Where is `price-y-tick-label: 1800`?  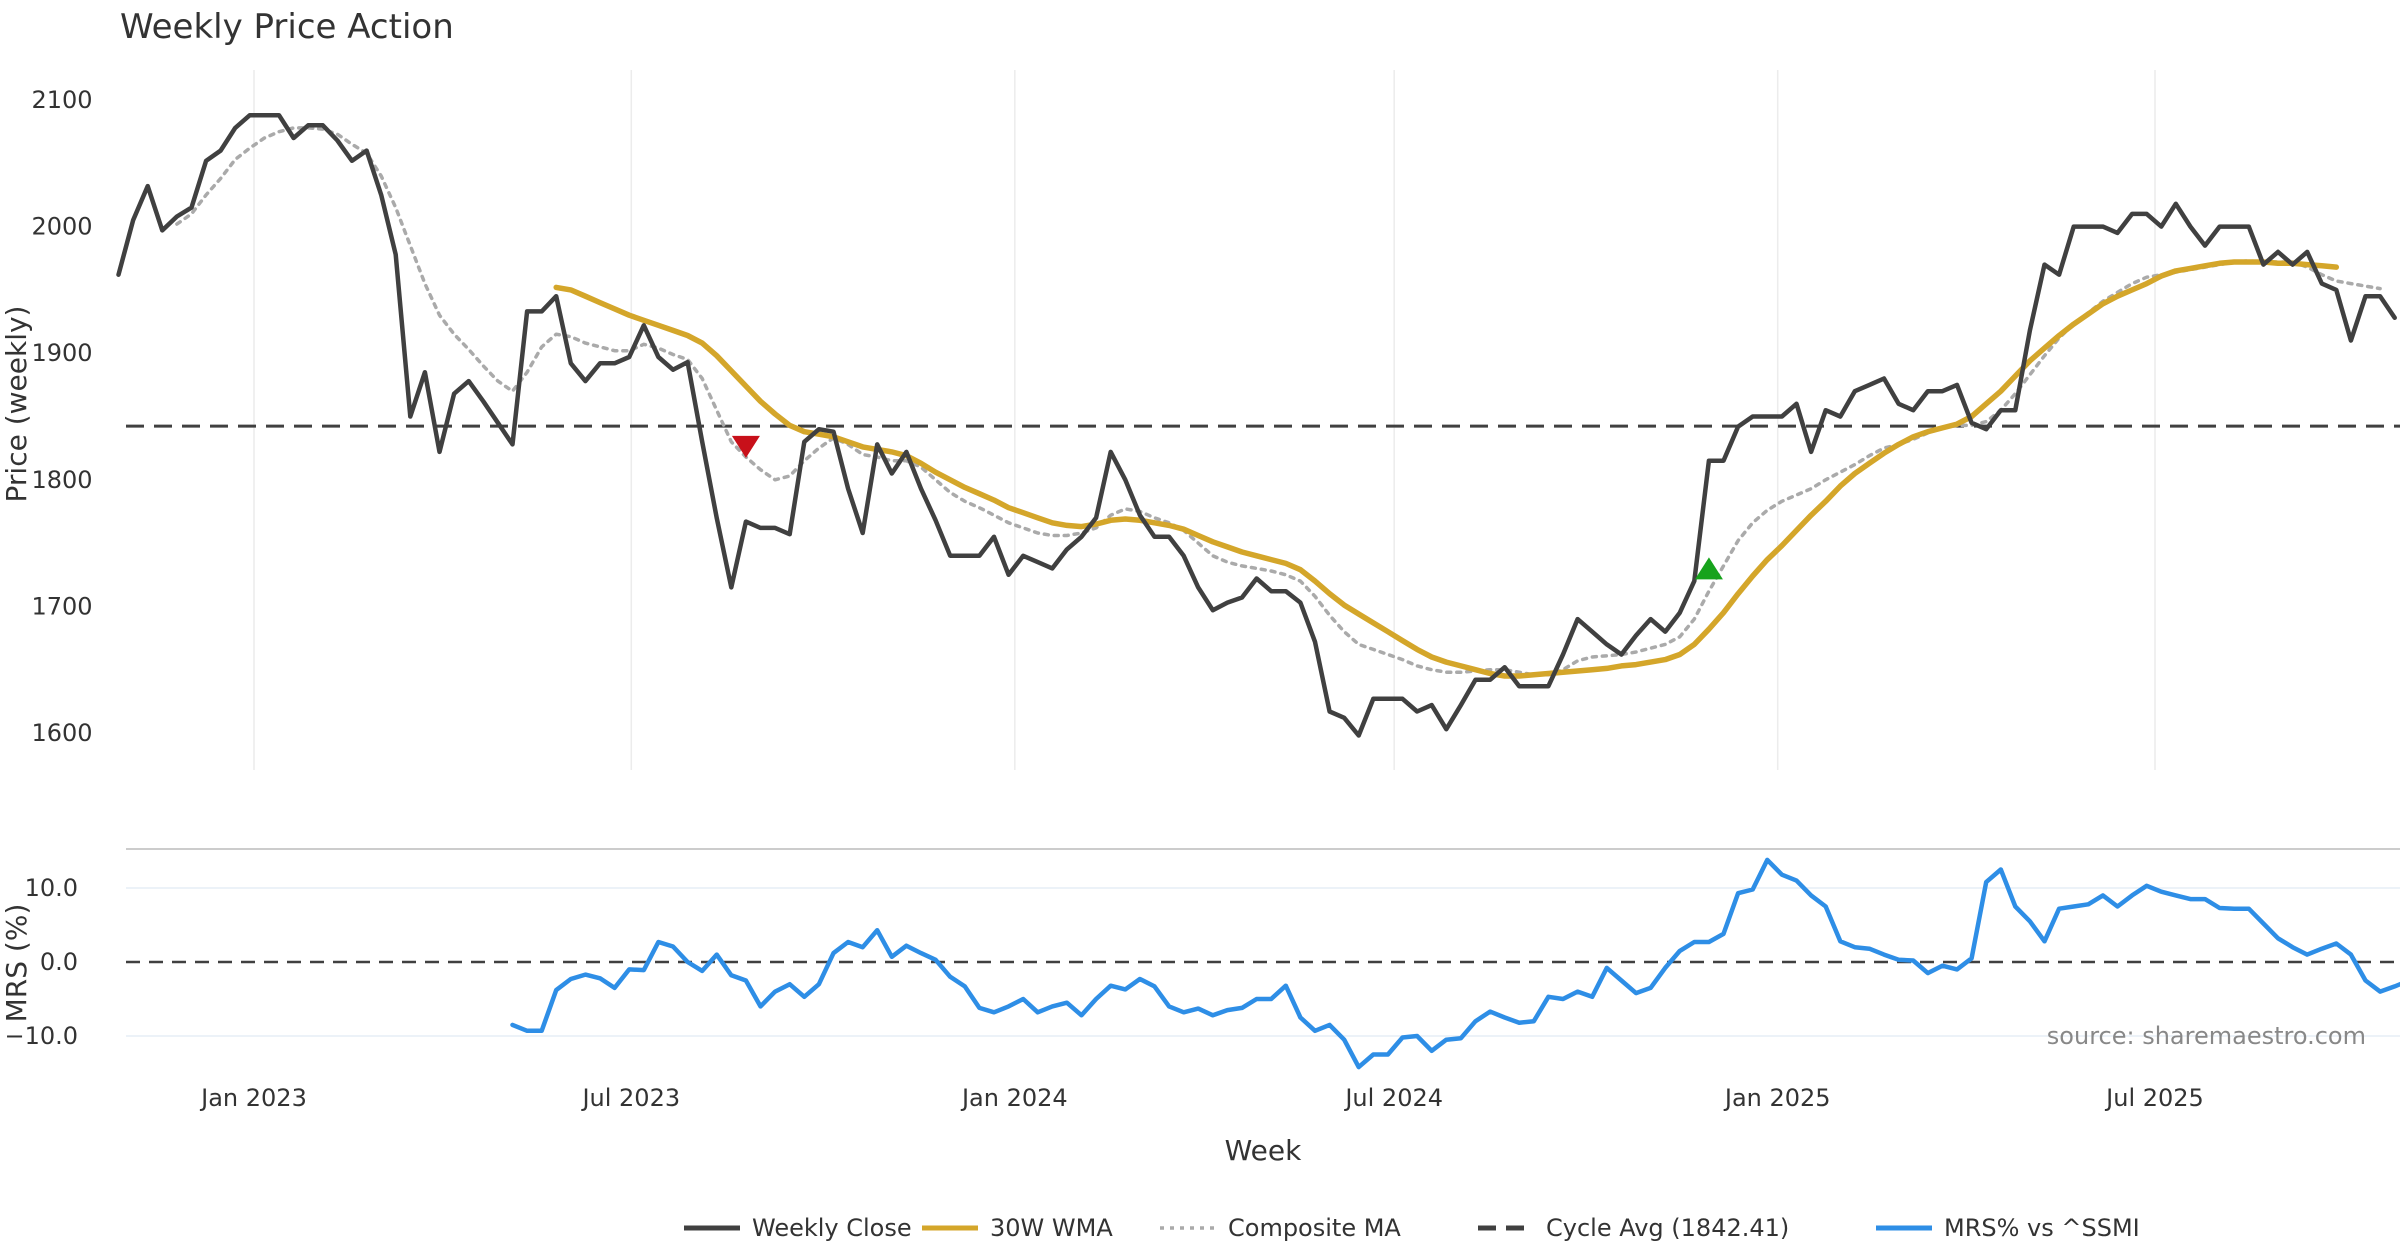
price-y-tick-label: 1800 is located at coordinates (61, 480).